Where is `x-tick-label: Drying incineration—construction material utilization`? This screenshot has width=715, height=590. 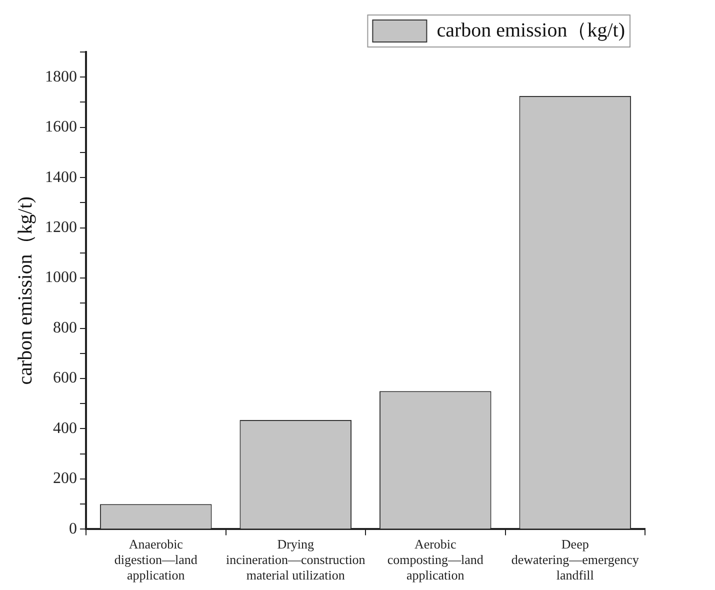
x-tick-label: Drying incineration—construction material utilization is located at coordinates (296, 559).